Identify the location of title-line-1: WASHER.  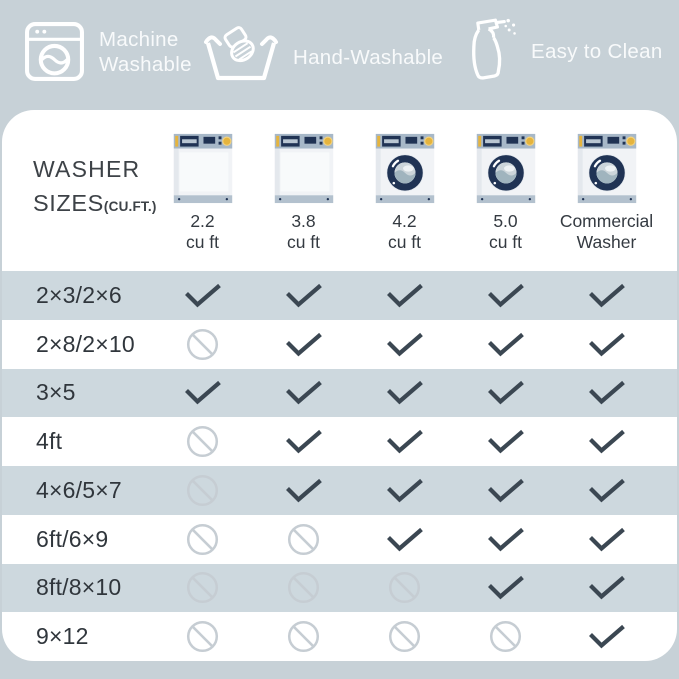
(87, 169).